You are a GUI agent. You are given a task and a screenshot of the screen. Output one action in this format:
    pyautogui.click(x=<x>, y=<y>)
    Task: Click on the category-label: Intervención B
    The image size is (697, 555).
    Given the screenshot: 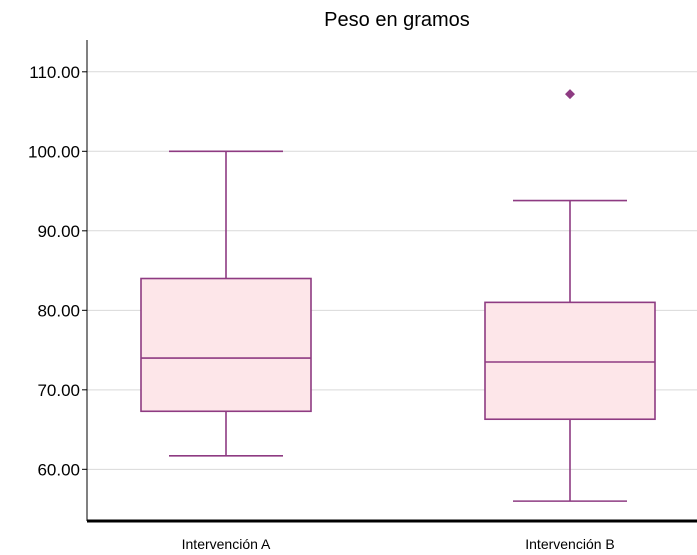 What is the action you would take?
    pyautogui.click(x=570, y=544)
    